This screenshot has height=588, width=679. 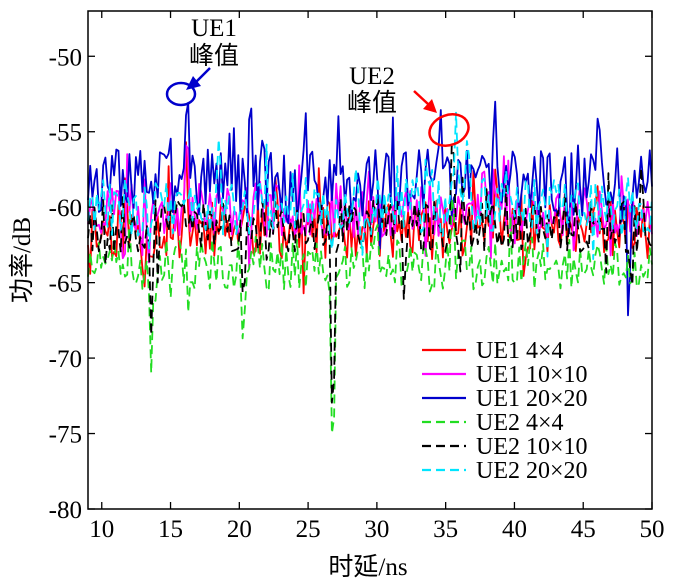 I want to click on y-tick-label: -65, so click(x=65, y=284).